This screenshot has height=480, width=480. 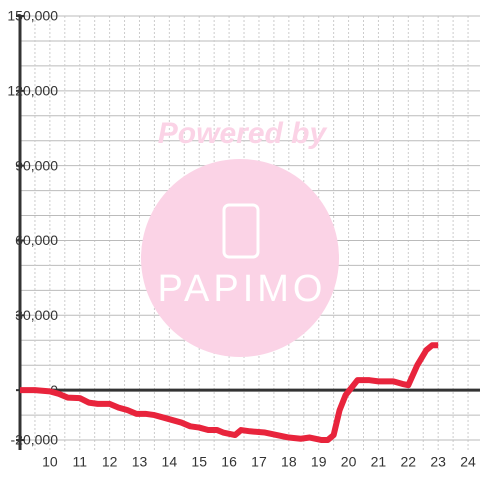 What do you see at coordinates (32, 16) in the screenshot?
I see `y-tick-label: 150,000` at bounding box center [32, 16].